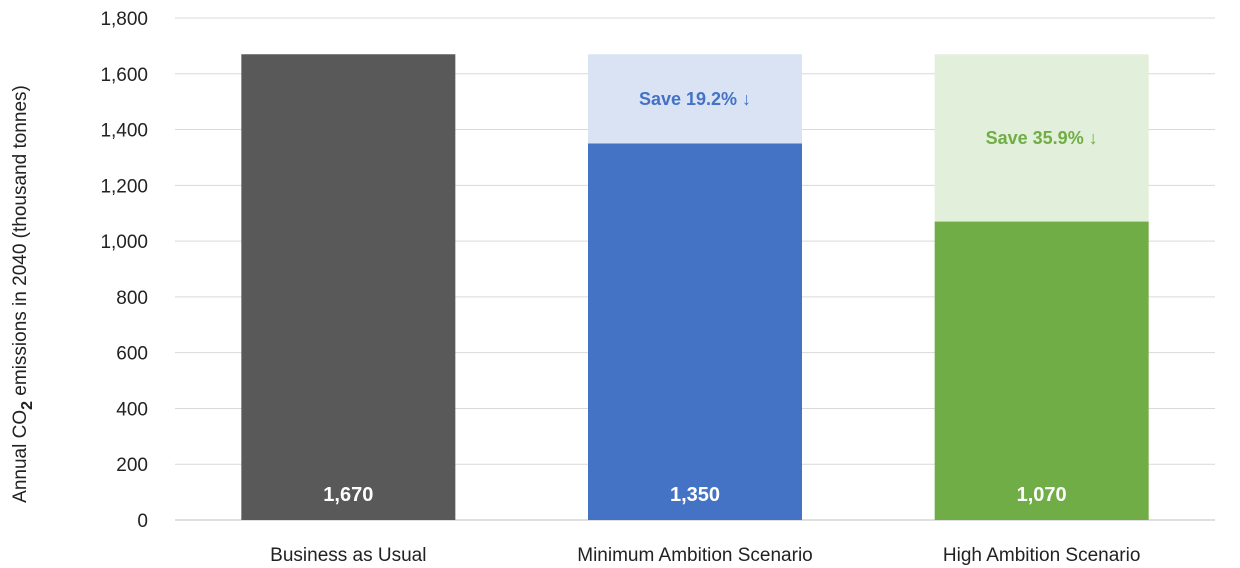 This screenshot has height=568, width=1240. What do you see at coordinates (124, 131) in the screenshot?
I see `y-tick-label: 1,400` at bounding box center [124, 131].